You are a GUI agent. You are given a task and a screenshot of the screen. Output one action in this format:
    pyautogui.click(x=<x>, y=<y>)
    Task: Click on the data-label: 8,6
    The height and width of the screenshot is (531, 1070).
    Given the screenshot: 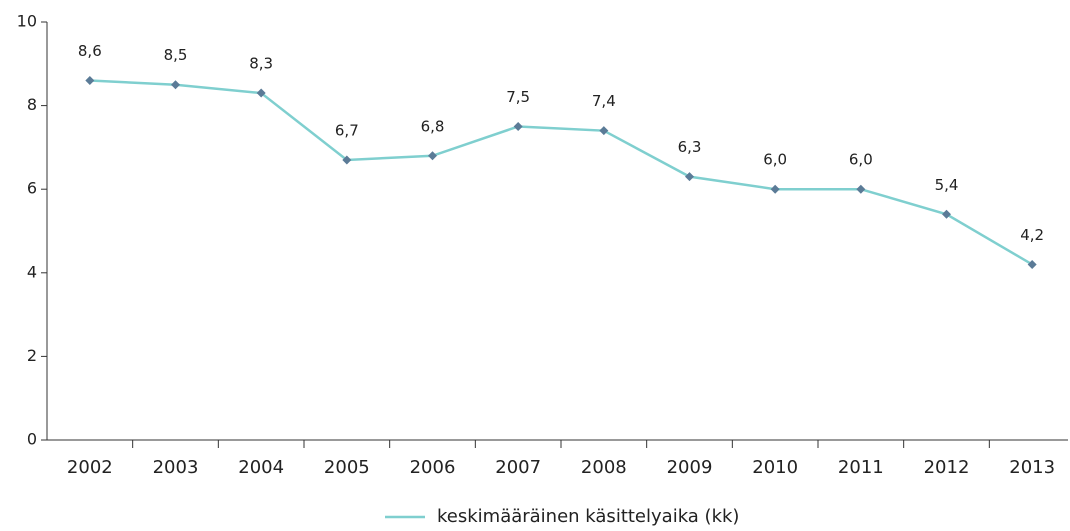 What is the action you would take?
    pyautogui.click(x=90, y=51)
    